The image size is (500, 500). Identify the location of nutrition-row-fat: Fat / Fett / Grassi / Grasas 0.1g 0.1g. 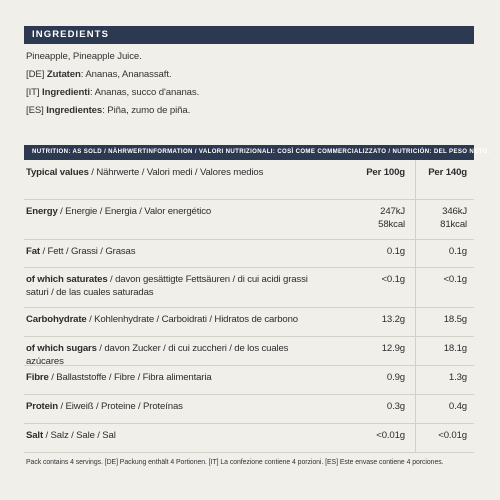
(249, 253).